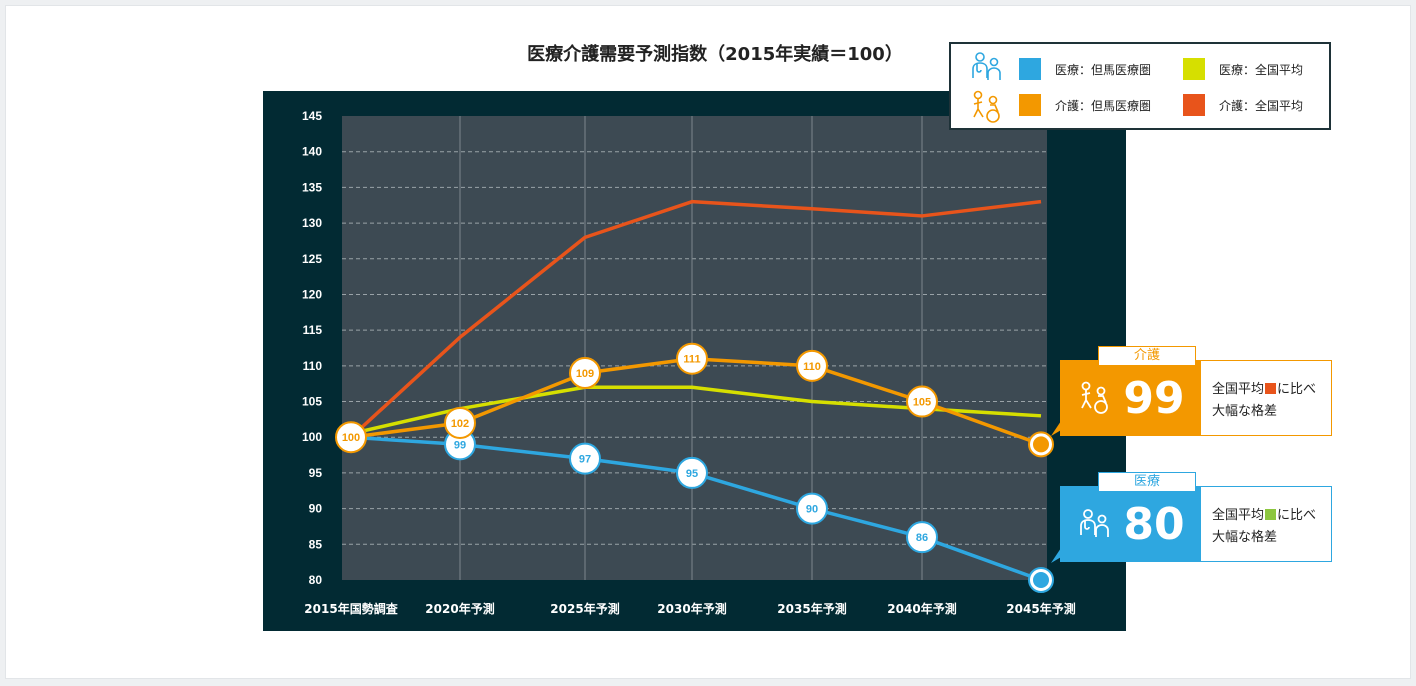  Describe the element at coordinates (312, 116) in the screenshot. I see `y-tick-label: 145` at that location.